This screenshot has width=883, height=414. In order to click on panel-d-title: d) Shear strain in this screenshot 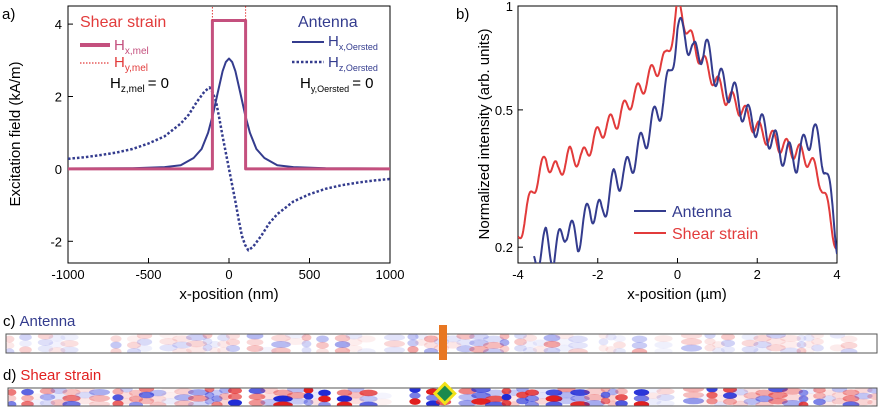, I will do `click(52, 375)`.